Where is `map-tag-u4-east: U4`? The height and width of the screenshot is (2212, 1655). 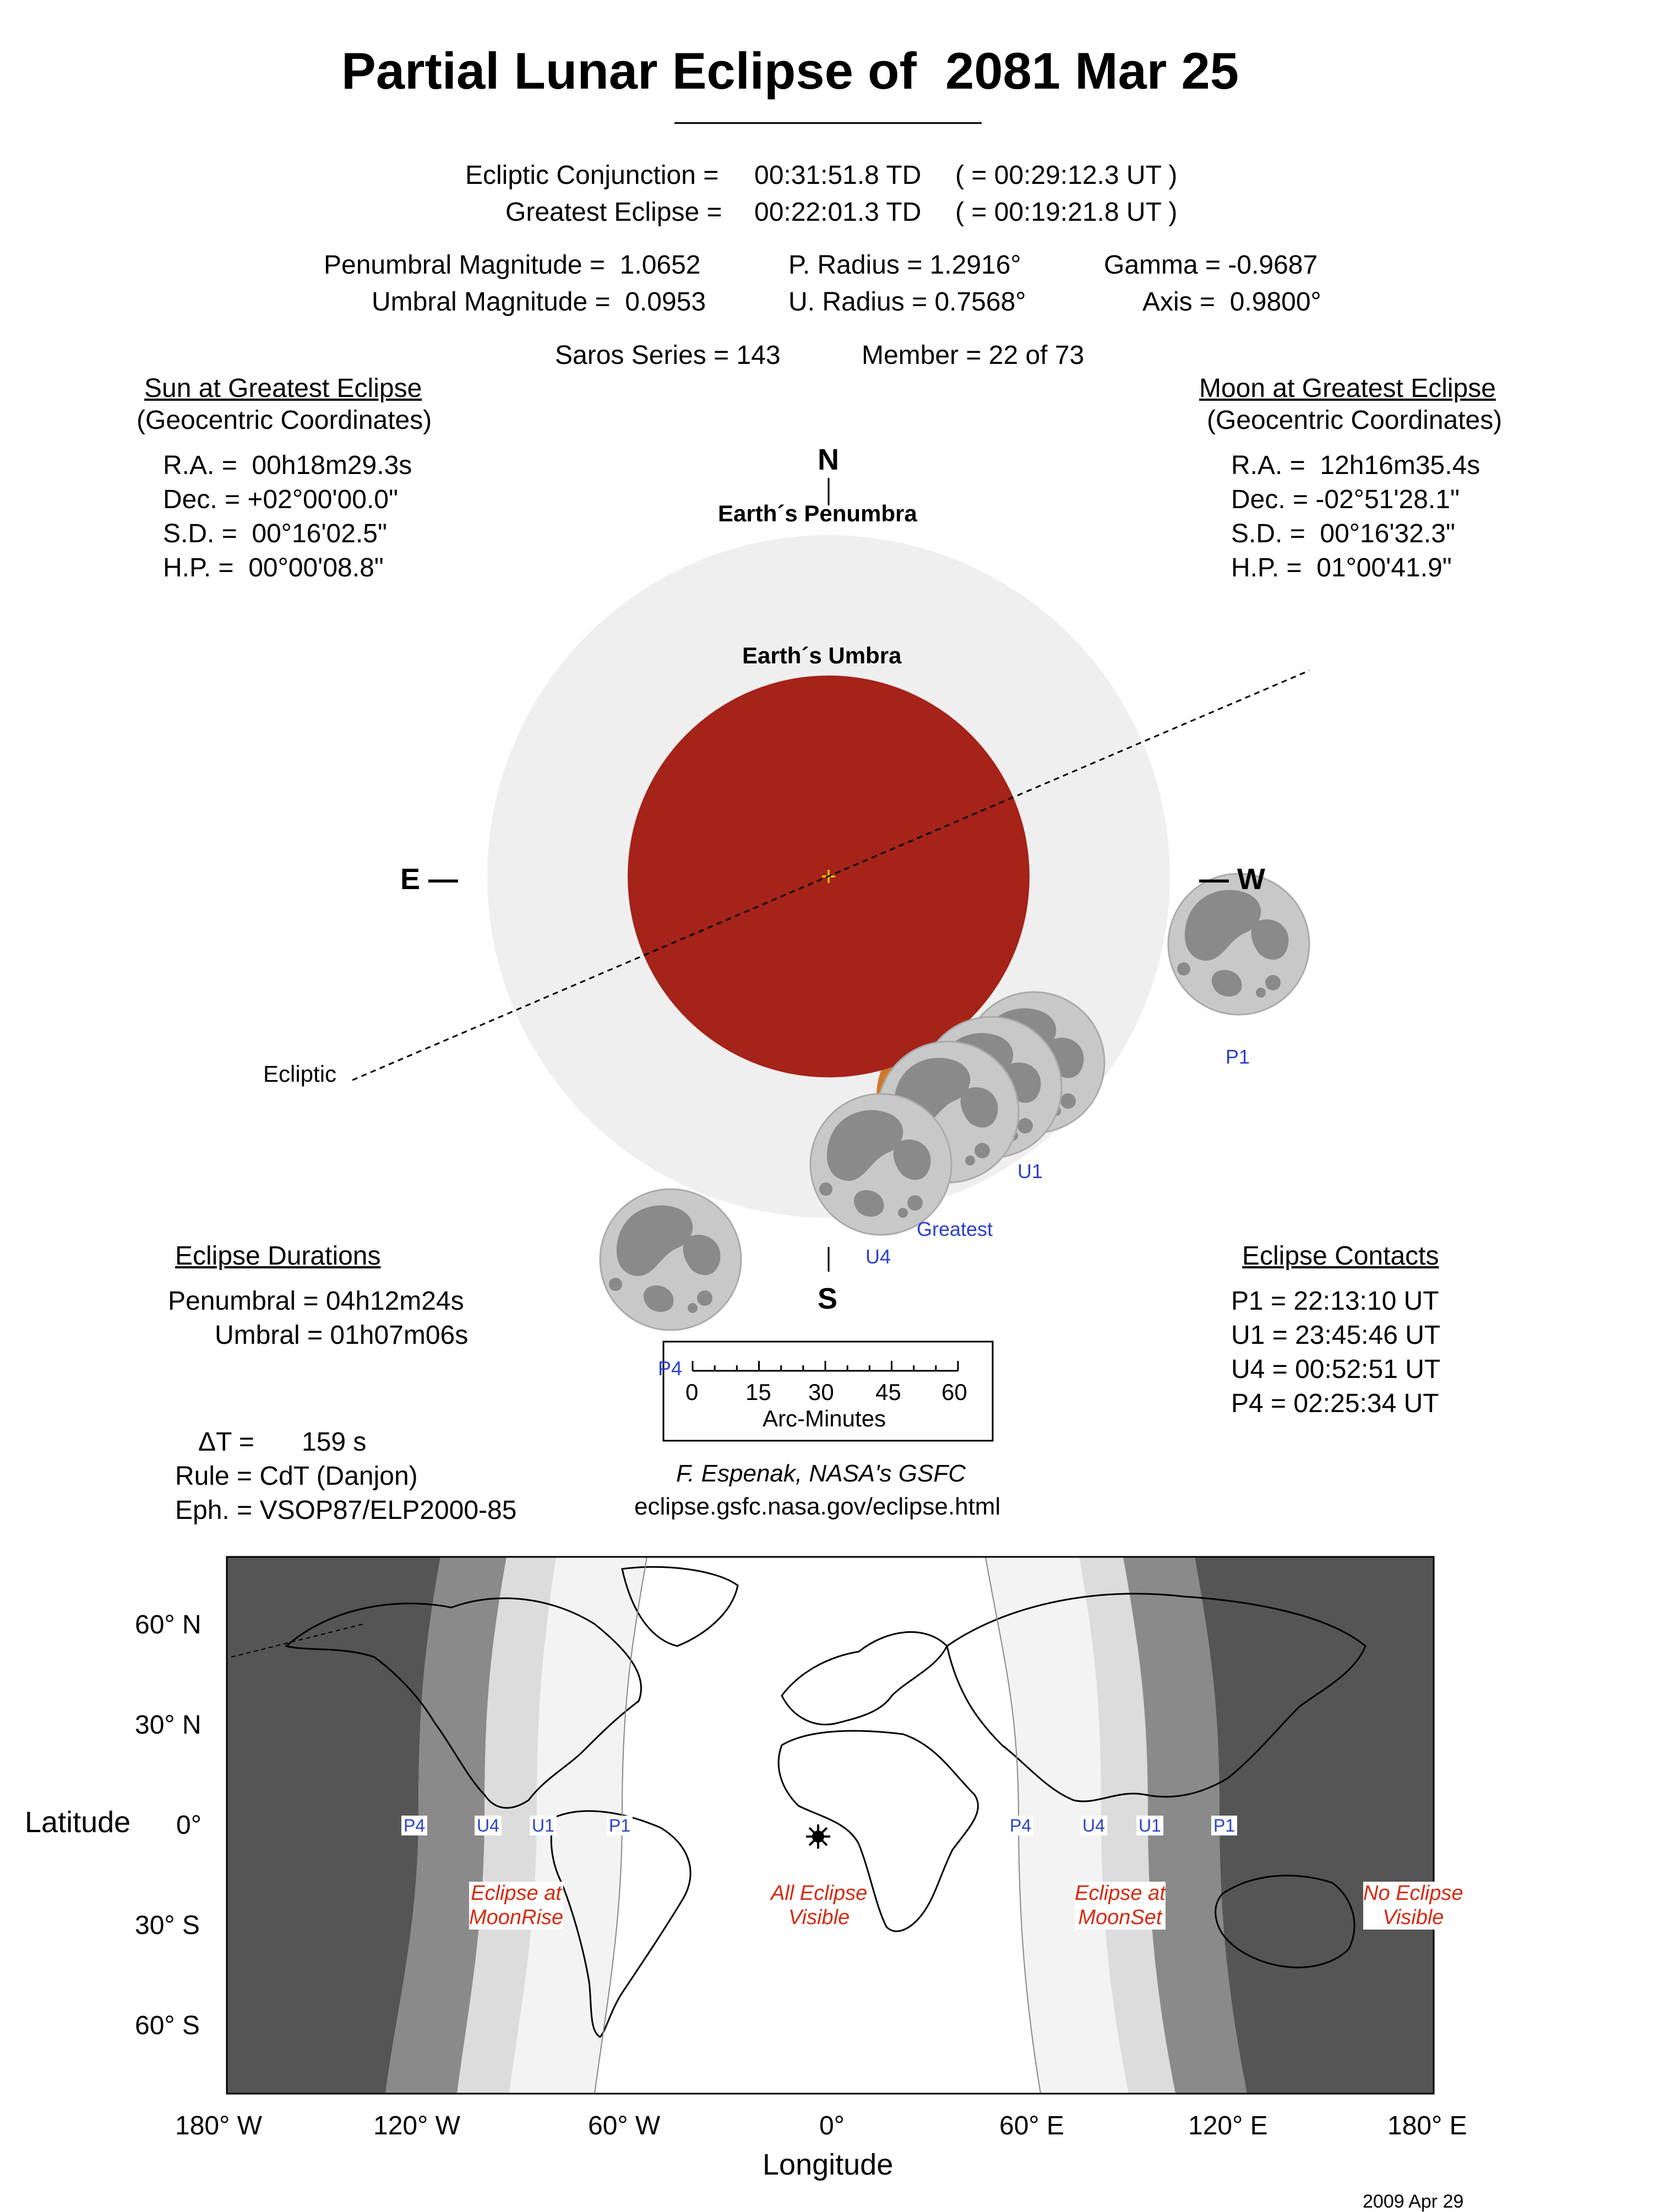
map-tag-u4-east: U4 is located at coordinates (1093, 1825).